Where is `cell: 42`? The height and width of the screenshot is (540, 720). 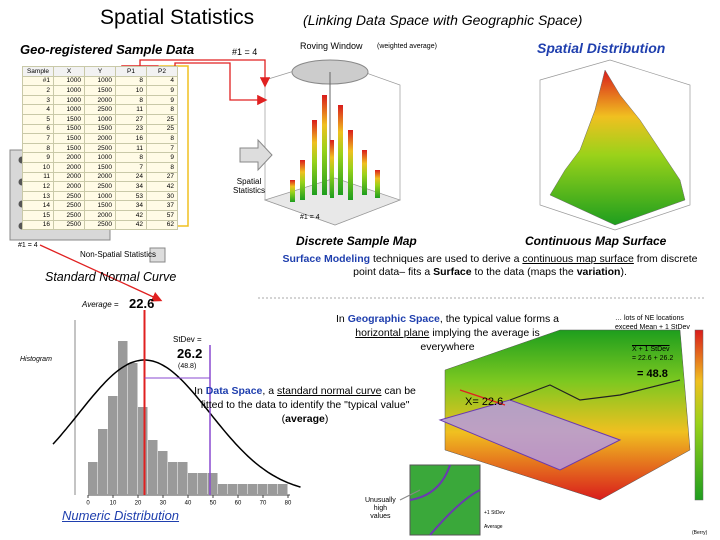
cell: 42 is located at coordinates (162, 186).